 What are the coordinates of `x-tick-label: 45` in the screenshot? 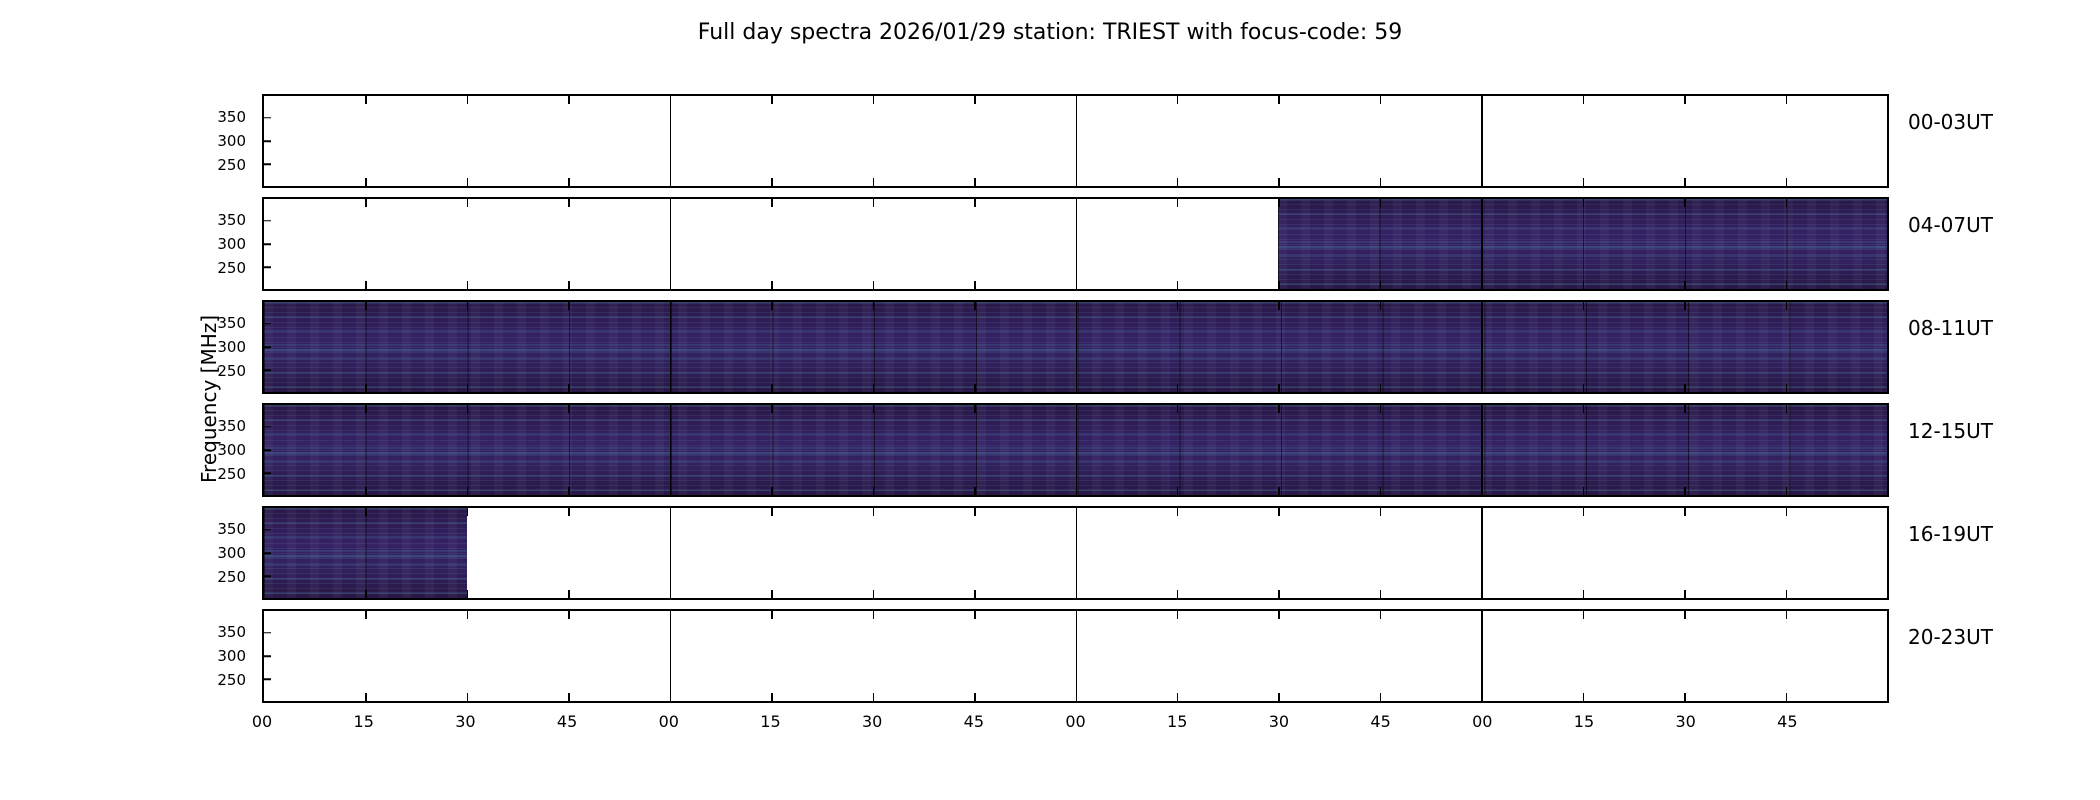 It's located at (973, 721).